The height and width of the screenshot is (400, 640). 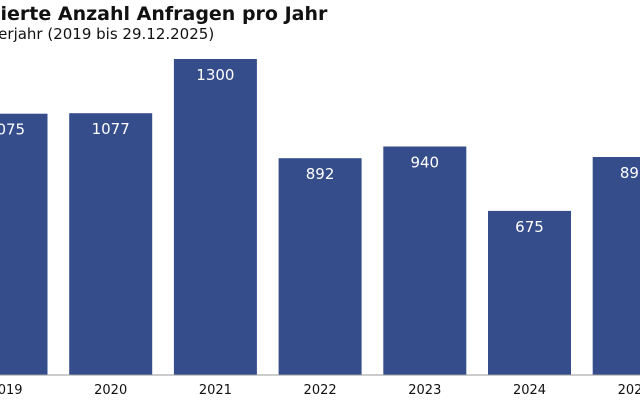 What do you see at coordinates (107, 34) in the screenshot?
I see `chart-subtitle: lerjahr (2019 bis 29.12.2025)` at bounding box center [107, 34].